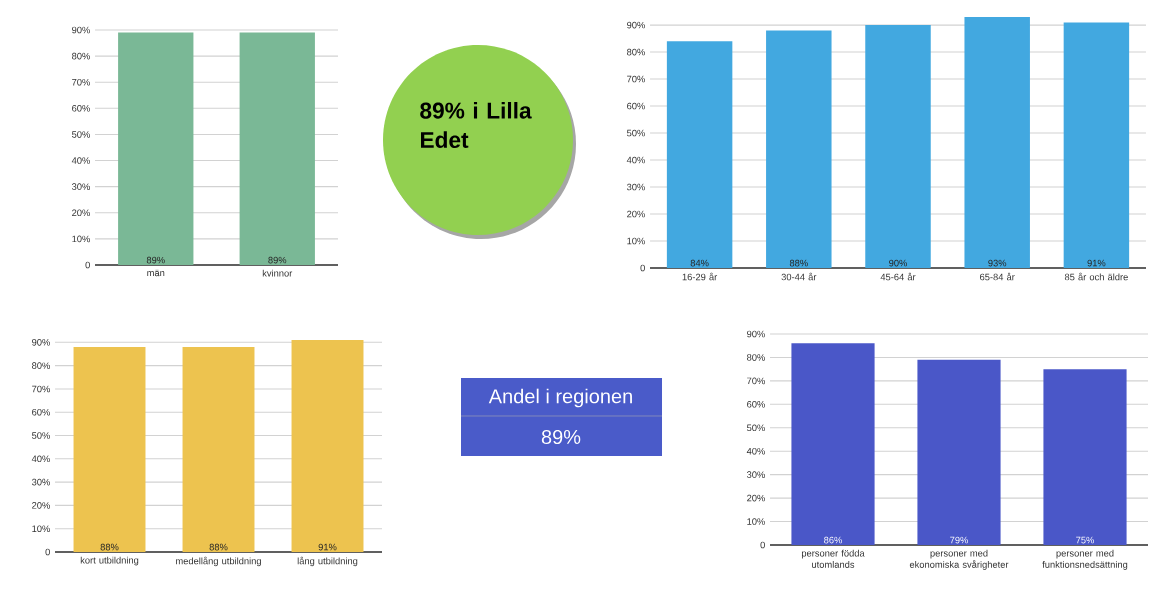 This screenshot has width=1152, height=598. What do you see at coordinates (1096, 276) in the screenshot?
I see `x-tick-label: 85 år och äldre` at bounding box center [1096, 276].